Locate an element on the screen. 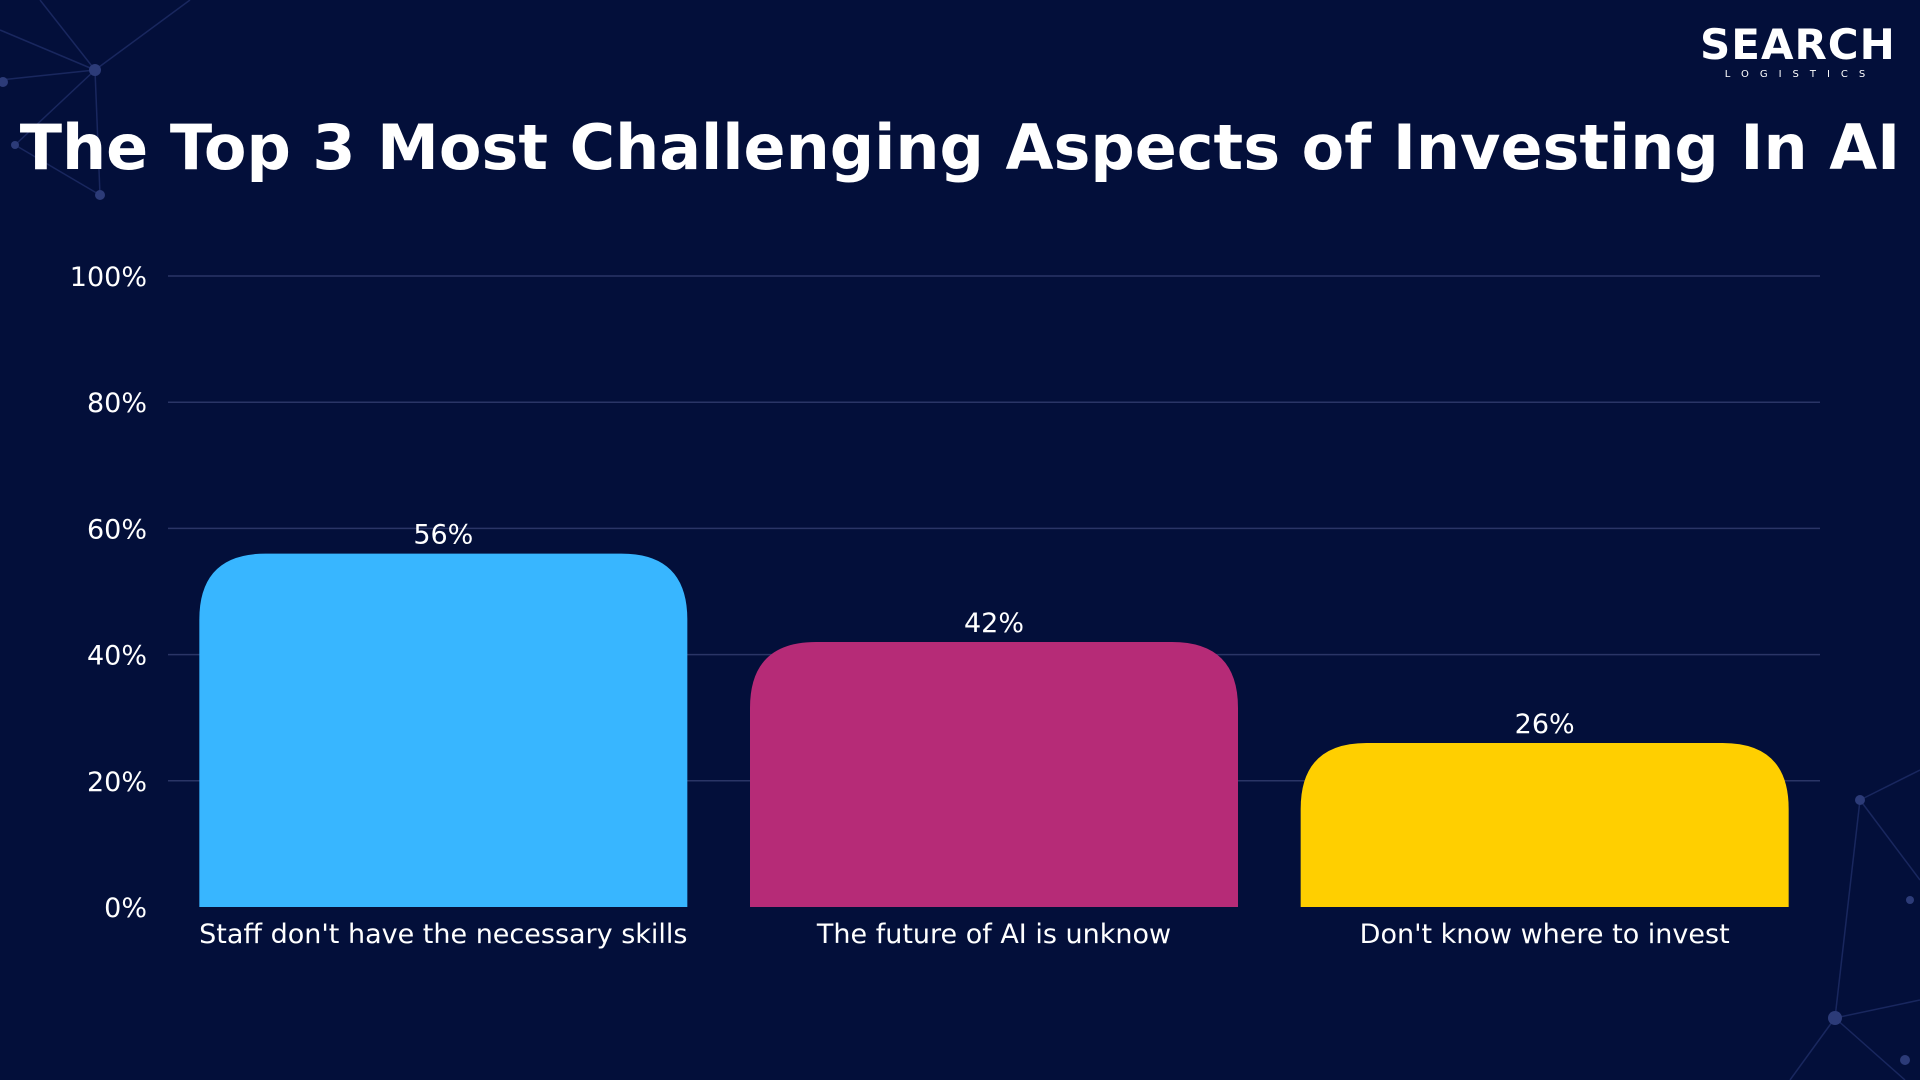 This screenshot has height=1080, width=1920. data-label: 26% is located at coordinates (1545, 724).